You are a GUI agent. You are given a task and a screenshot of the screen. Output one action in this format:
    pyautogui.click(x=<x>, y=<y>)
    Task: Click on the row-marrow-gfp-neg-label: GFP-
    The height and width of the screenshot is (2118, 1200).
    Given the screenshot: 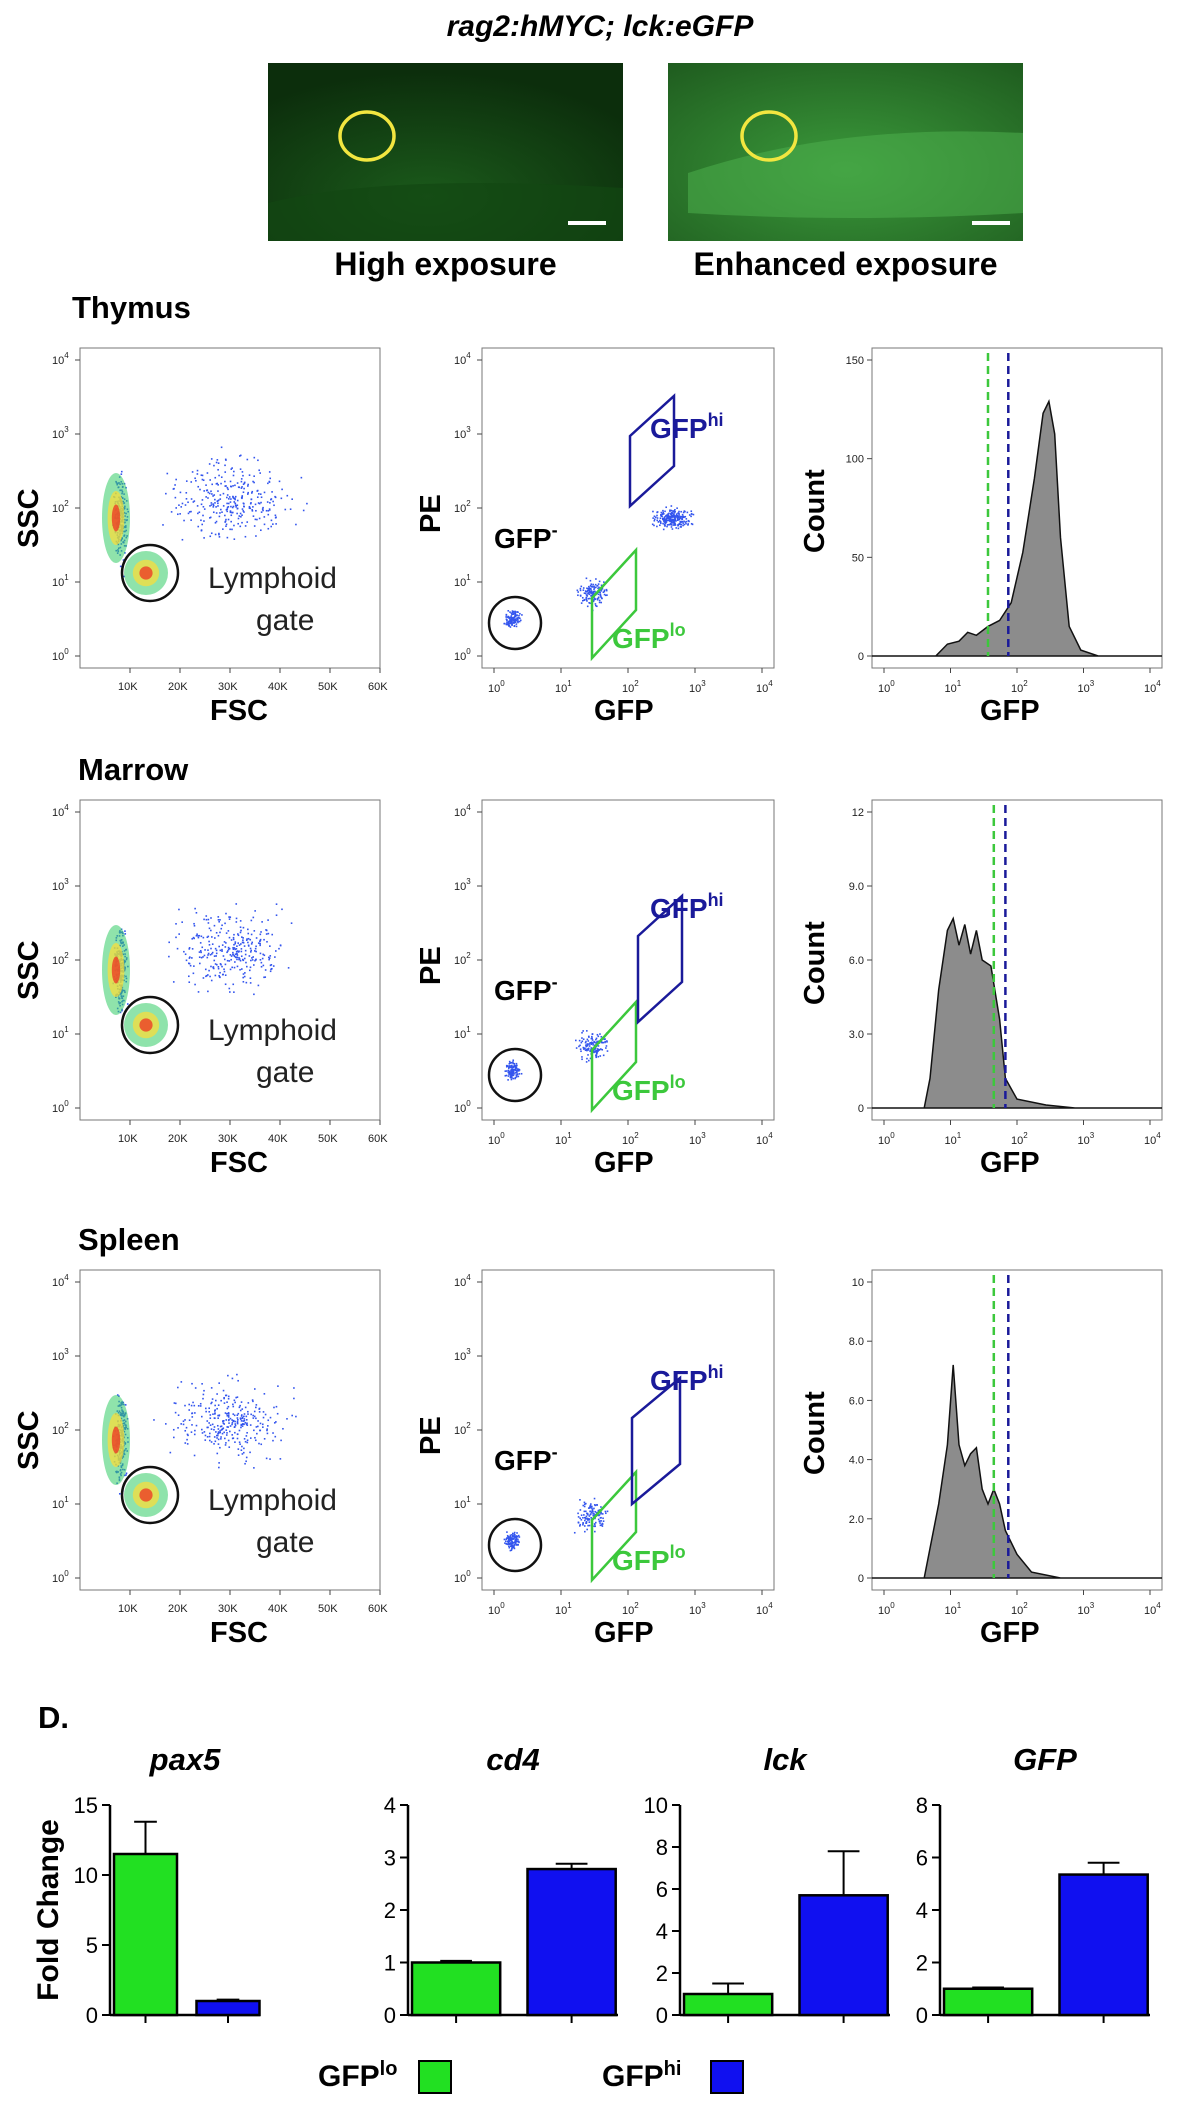 What is the action you would take?
    pyautogui.click(x=526, y=989)
    